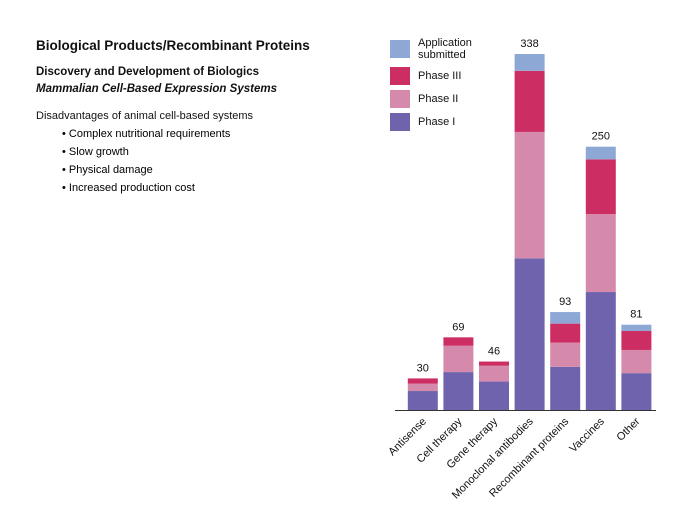 This screenshot has height=525, width=700. I want to click on legend-label: Phase II, so click(438, 99).